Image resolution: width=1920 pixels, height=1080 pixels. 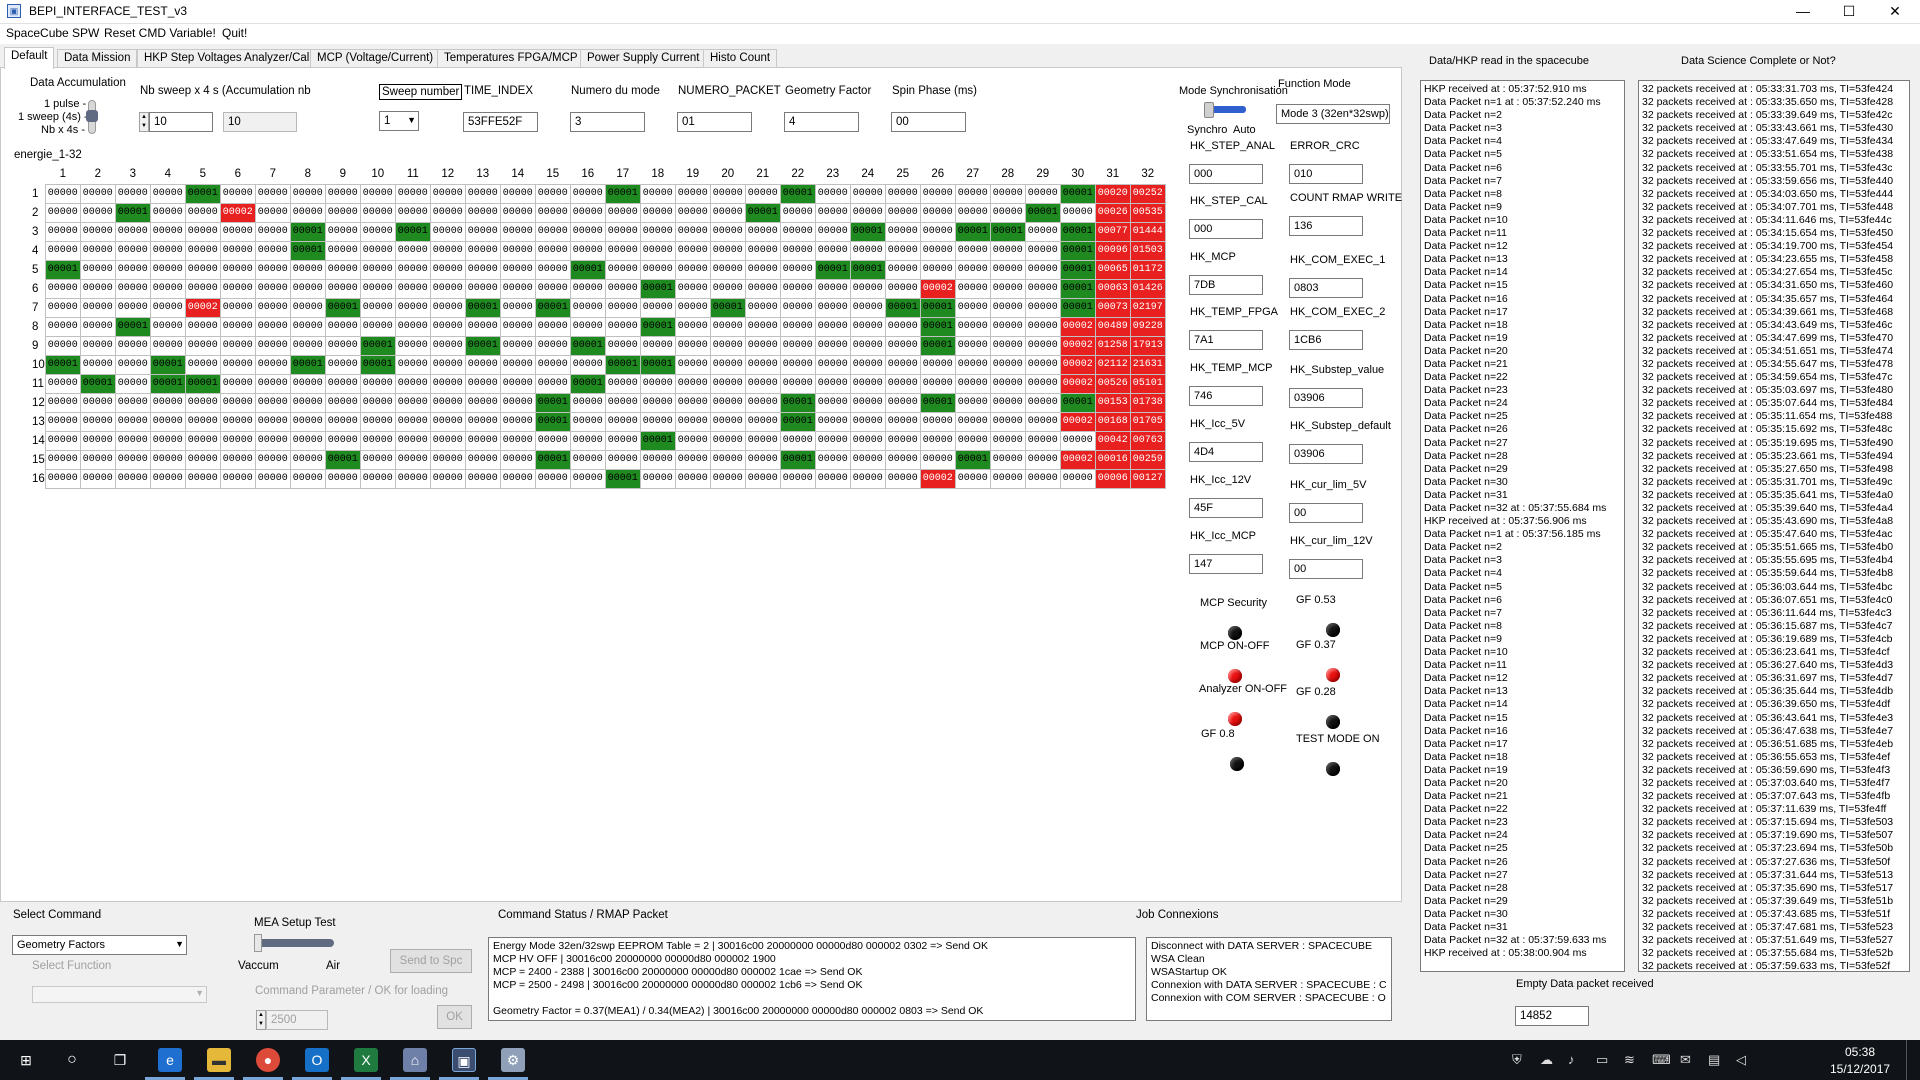 I want to click on notification-tray-icon: ✉, so click(x=1685, y=1059).